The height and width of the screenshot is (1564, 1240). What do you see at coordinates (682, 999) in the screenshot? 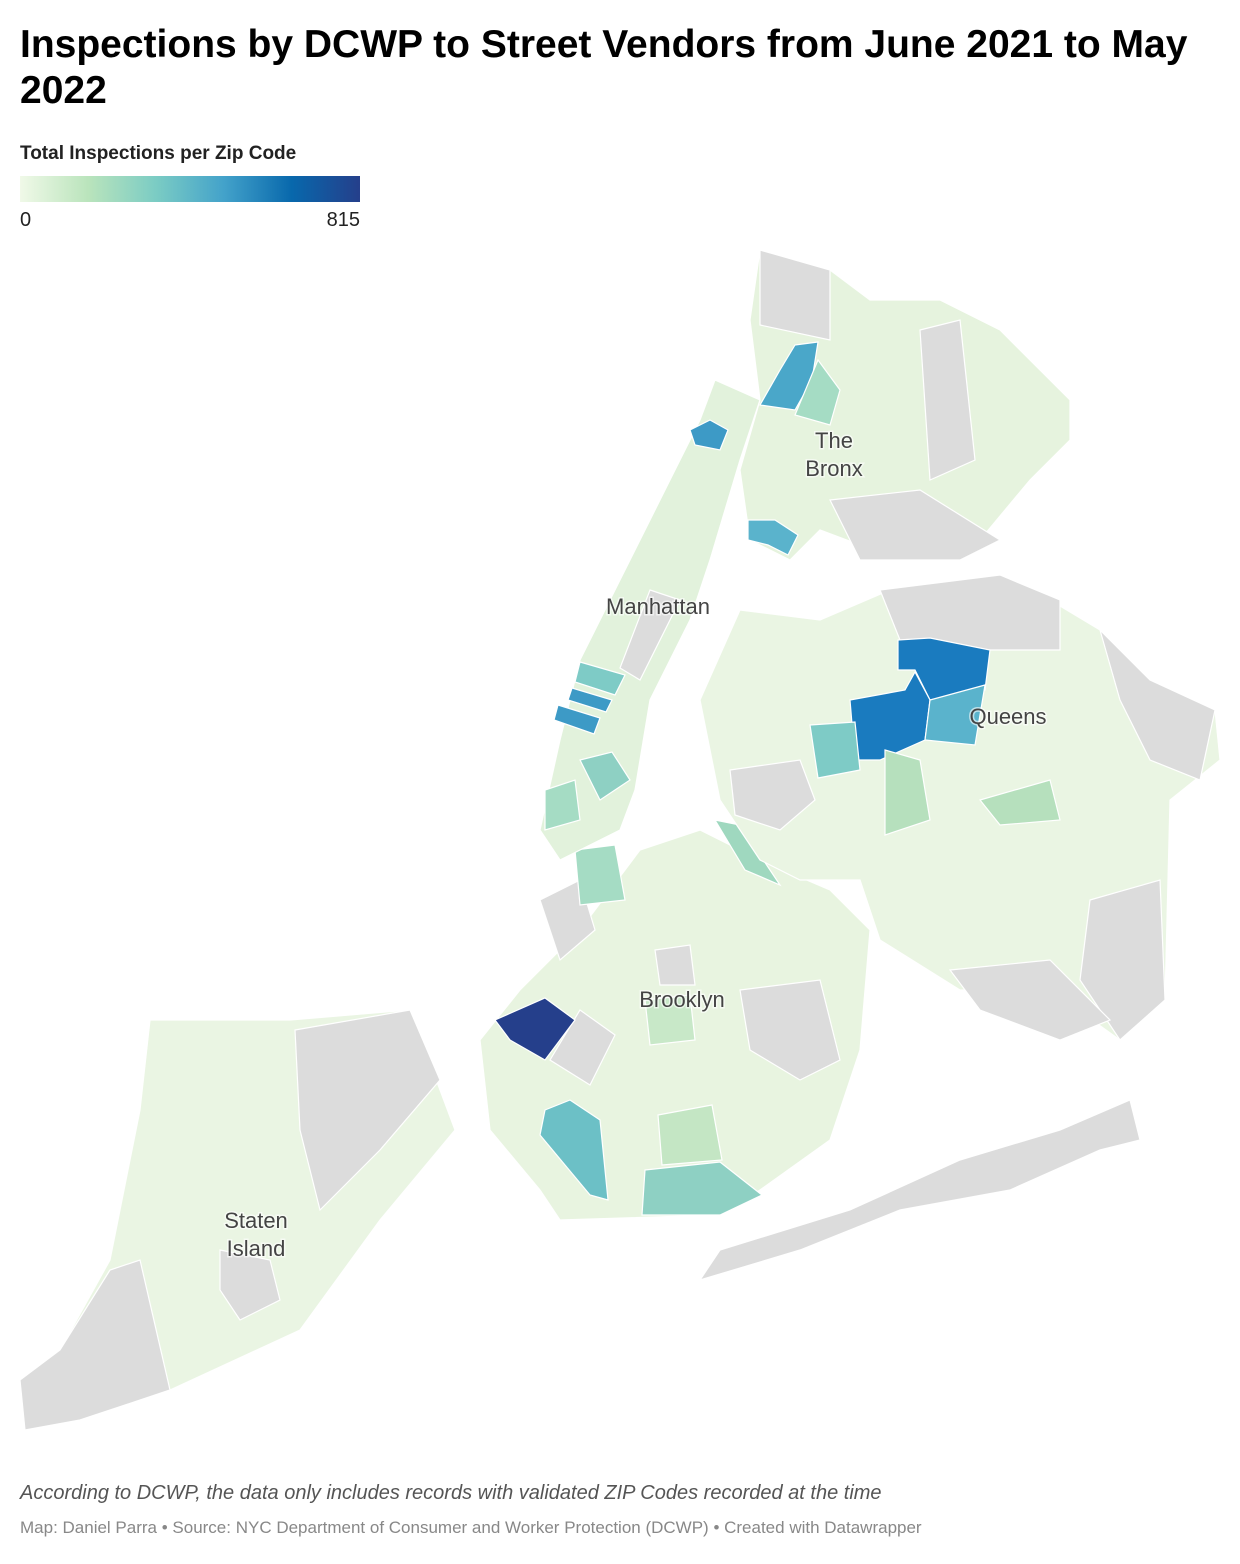
I see `place-label: Brooklyn` at bounding box center [682, 999].